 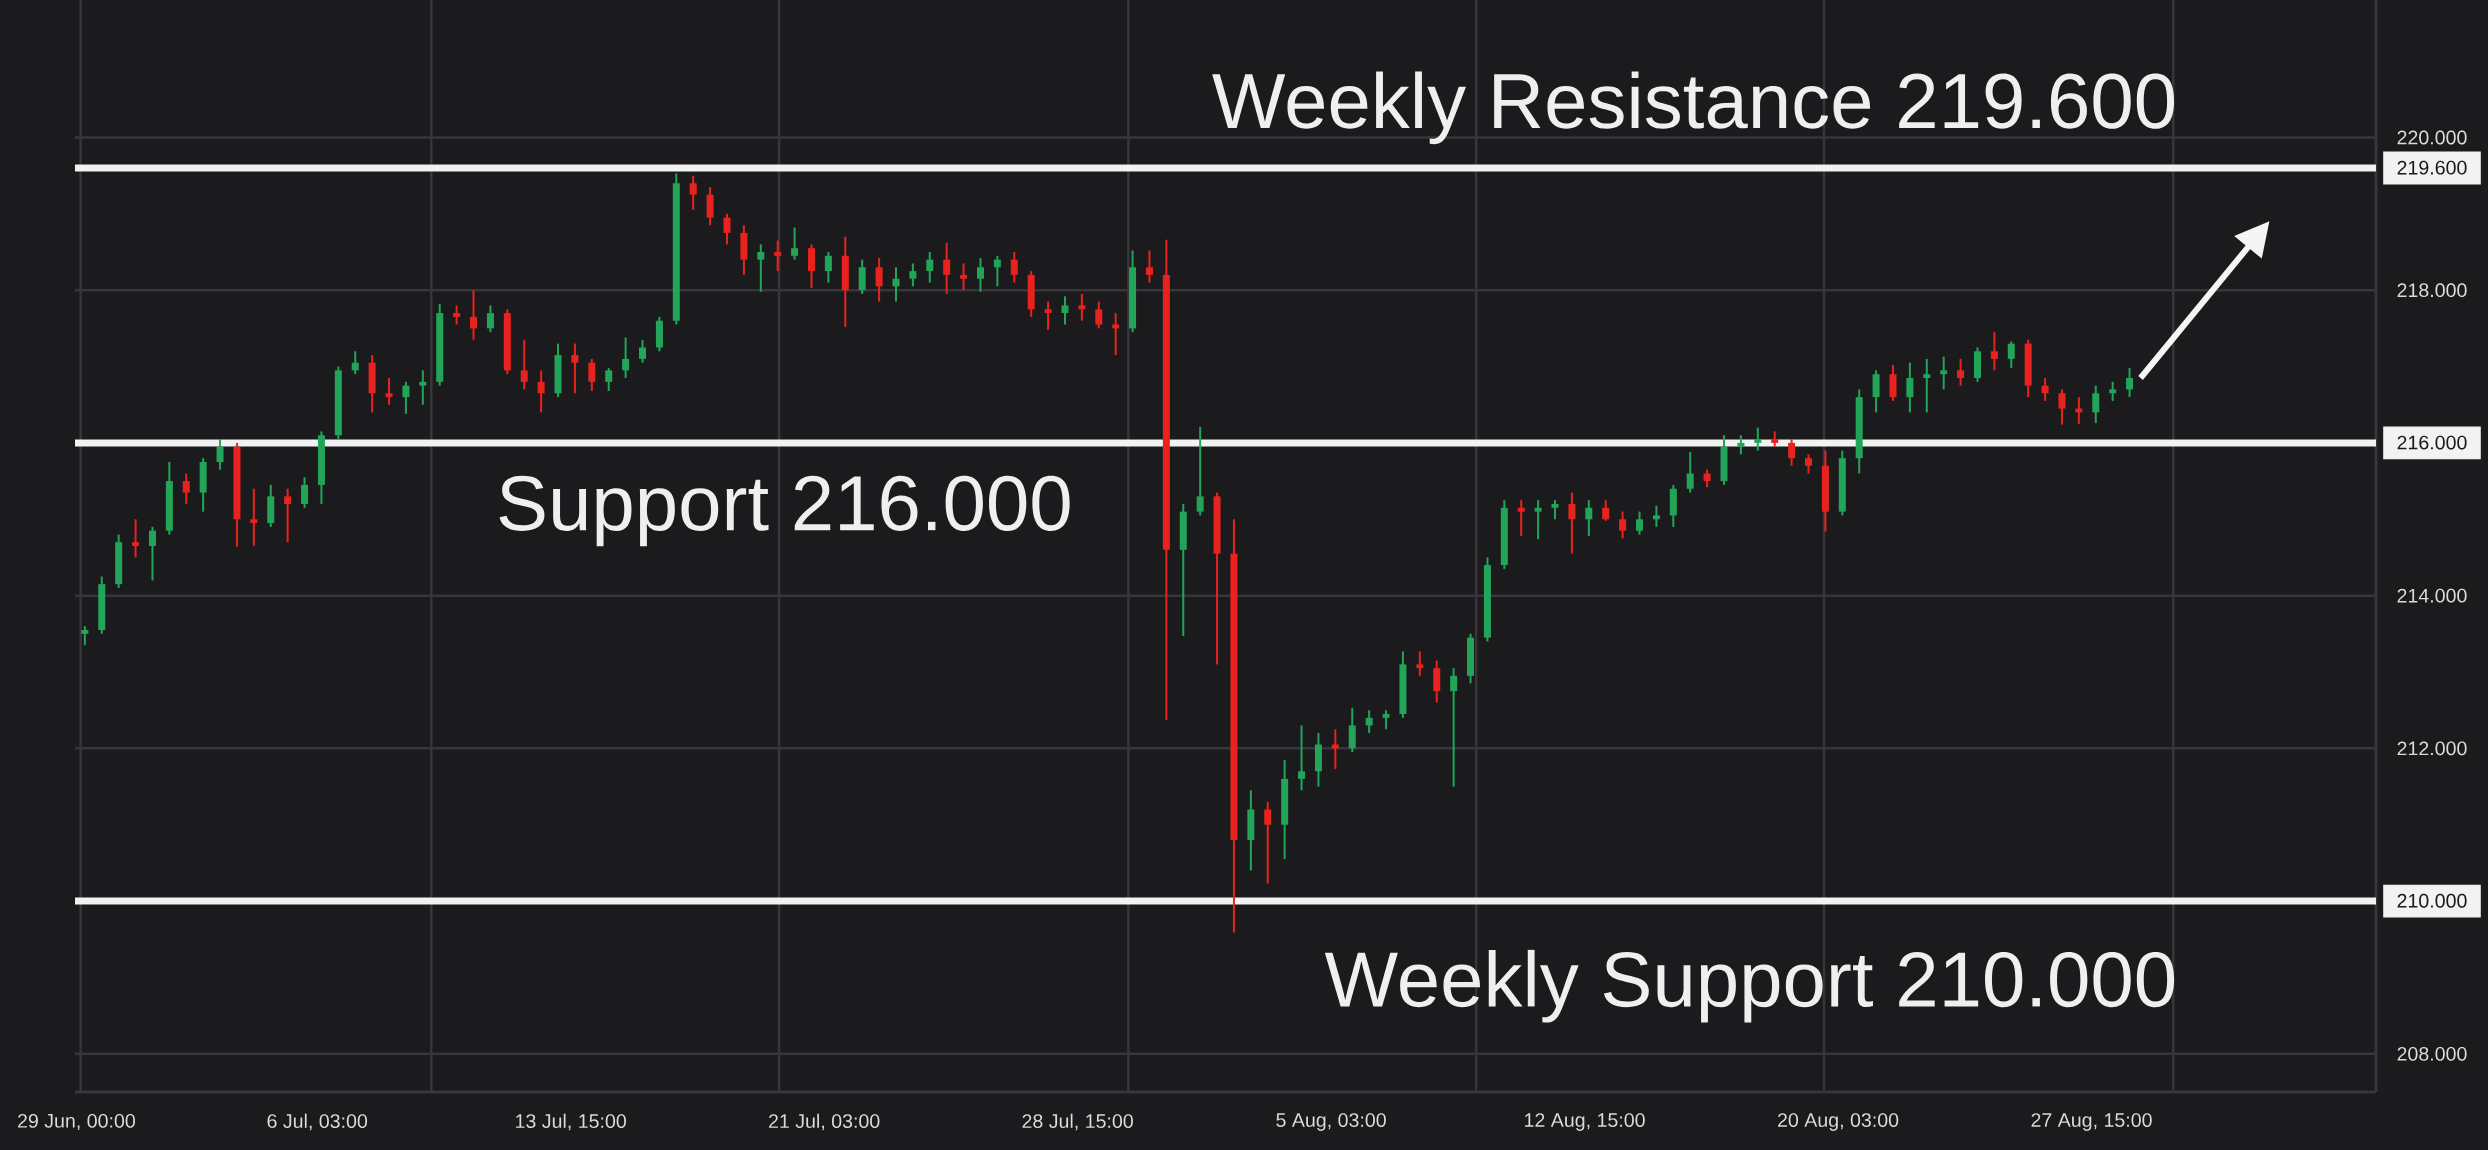 I want to click on x-tick-label: 20 Aug, 03:00, so click(x=1838, y=1122).